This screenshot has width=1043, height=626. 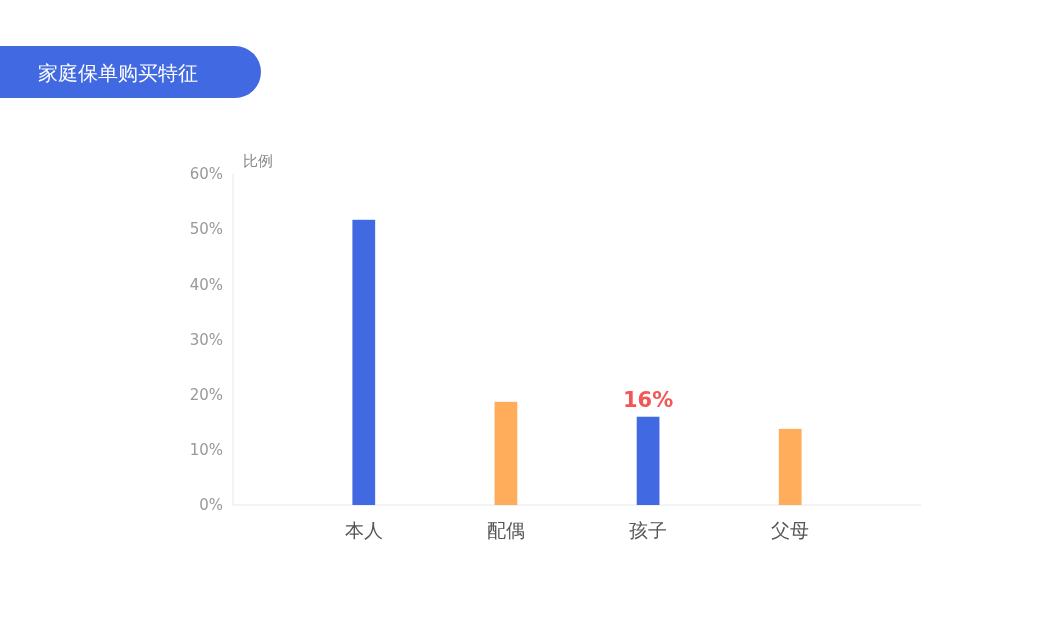 What do you see at coordinates (505, 530) in the screenshot?
I see `x-tick-label: 配偶` at bounding box center [505, 530].